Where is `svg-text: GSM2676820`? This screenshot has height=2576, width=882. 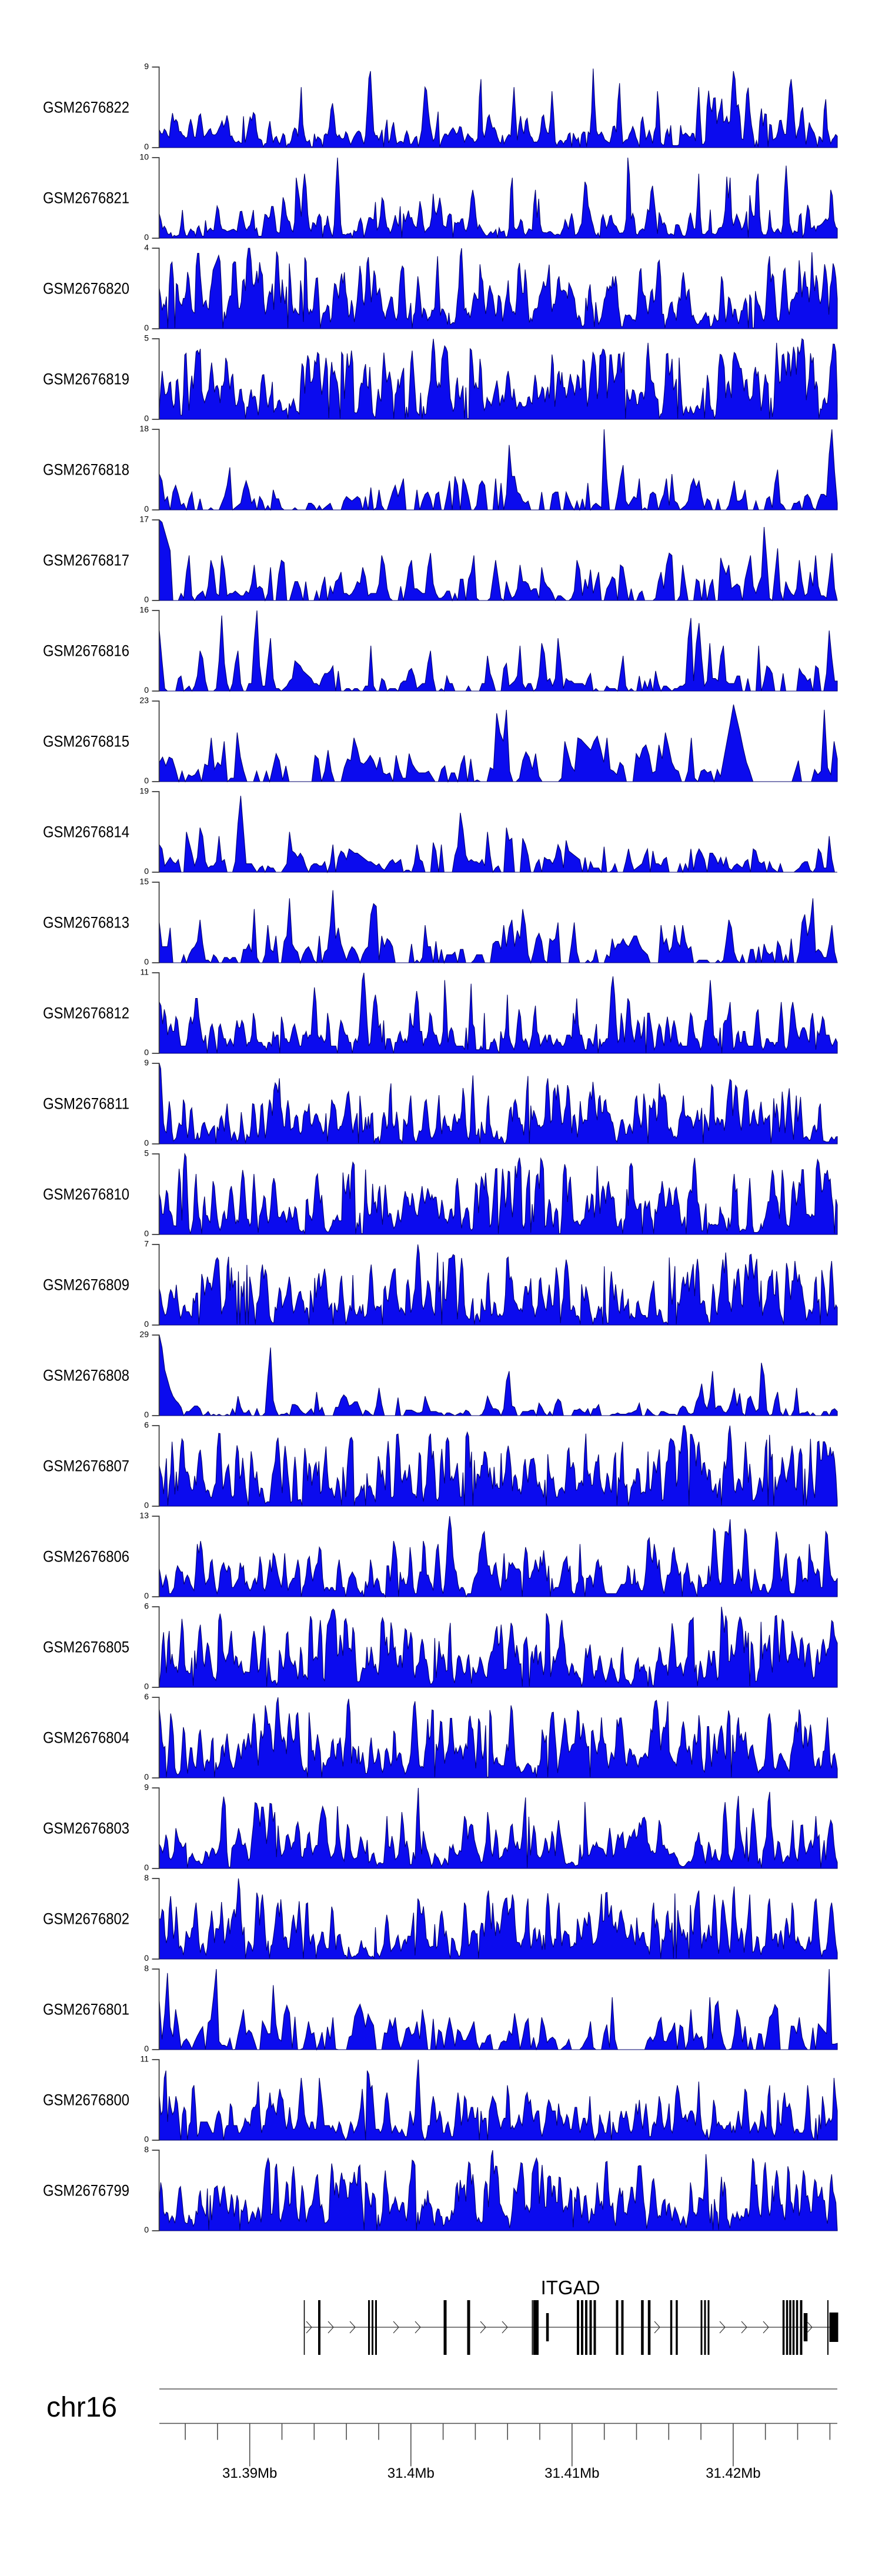
svg-text: GSM2676820 is located at coordinates (86, 288).